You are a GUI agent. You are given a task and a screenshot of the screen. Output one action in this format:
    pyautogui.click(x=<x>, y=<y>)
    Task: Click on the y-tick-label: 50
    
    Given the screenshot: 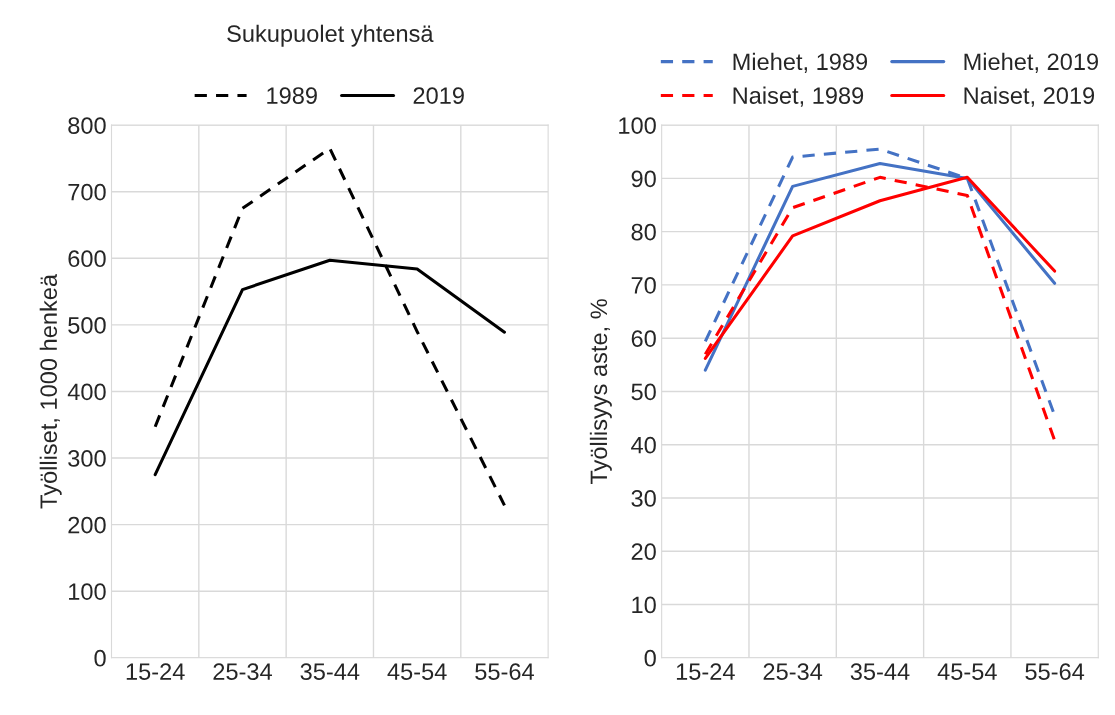 What is the action you would take?
    pyautogui.click(x=643, y=392)
    